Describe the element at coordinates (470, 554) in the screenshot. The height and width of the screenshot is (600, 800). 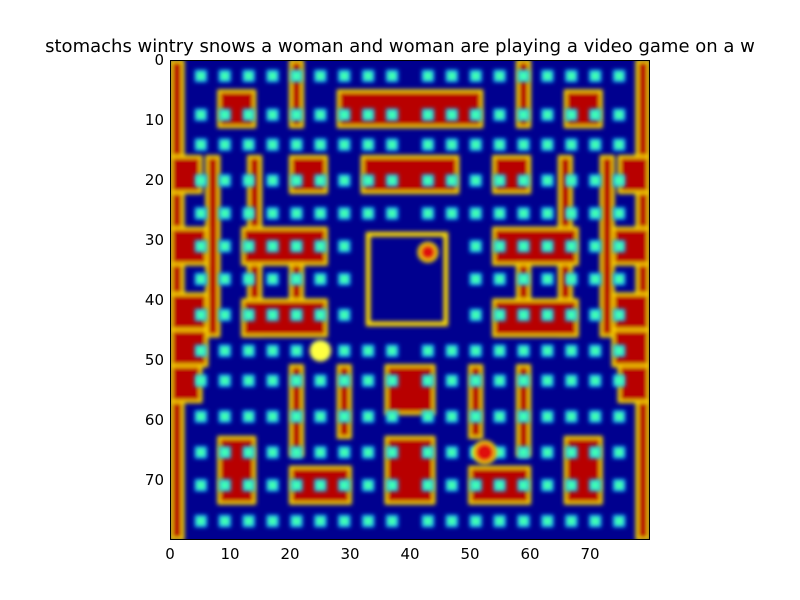
I see `x-tick-label: 50` at that location.